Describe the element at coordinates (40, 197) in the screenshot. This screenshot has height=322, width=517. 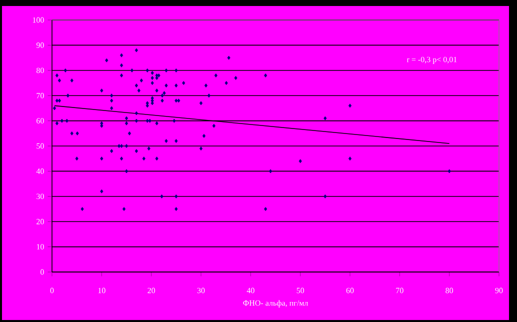
I see `y-tick-label: 30` at that location.